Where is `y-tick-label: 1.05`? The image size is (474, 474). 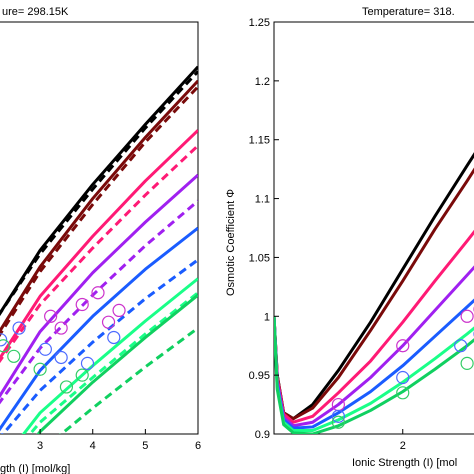 y-tick-label: 1.05 is located at coordinates (259, 258).